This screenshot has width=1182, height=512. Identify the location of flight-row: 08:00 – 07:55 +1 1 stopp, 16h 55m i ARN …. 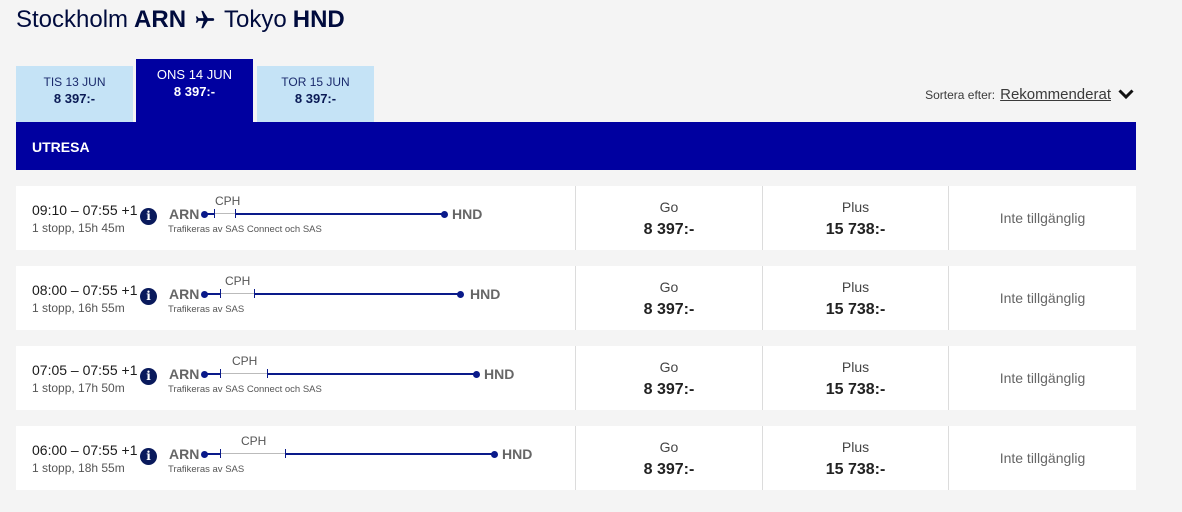
(576, 298).